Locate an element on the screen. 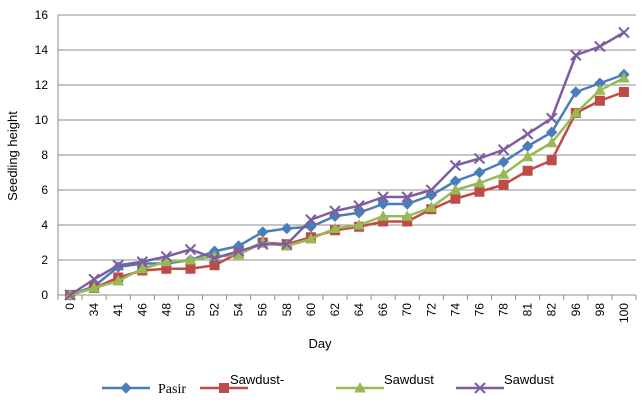 This screenshot has height=406, width=643. y-tick-label: 4 is located at coordinates (44, 225).